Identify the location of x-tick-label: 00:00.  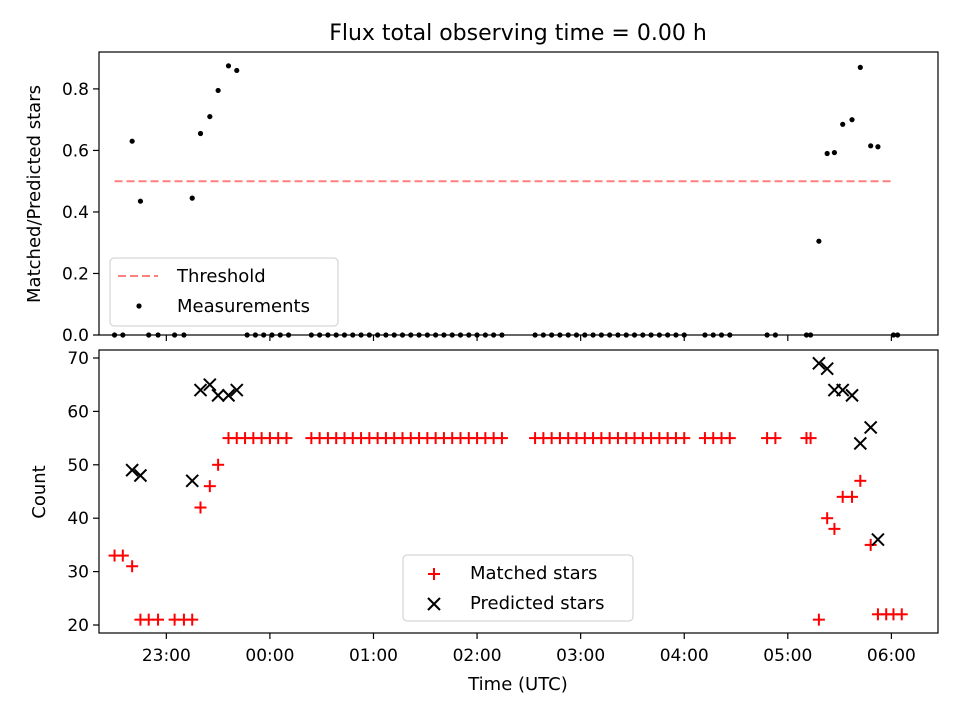
(269, 656).